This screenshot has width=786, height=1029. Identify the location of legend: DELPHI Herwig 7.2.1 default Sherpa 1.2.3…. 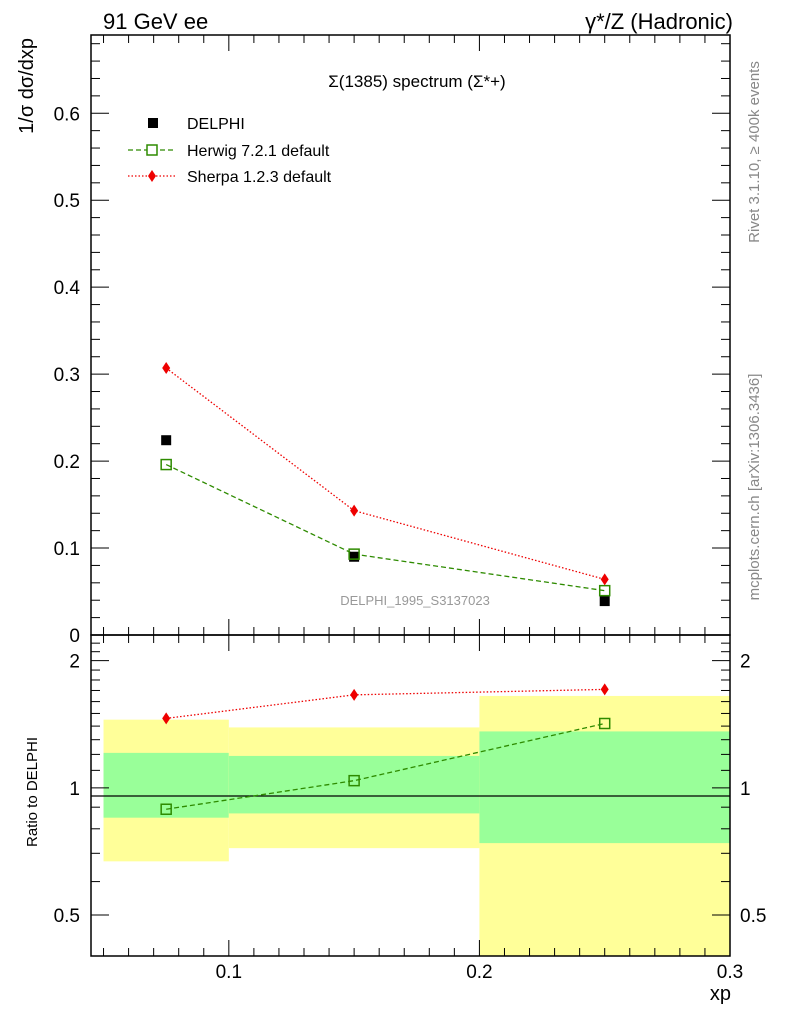
(230, 151).